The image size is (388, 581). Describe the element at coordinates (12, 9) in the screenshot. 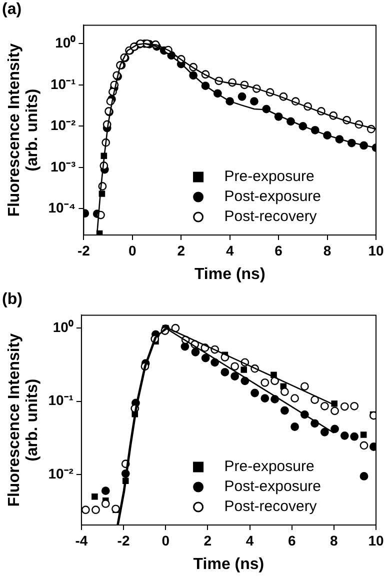

I see `chart-title: (a)` at that location.